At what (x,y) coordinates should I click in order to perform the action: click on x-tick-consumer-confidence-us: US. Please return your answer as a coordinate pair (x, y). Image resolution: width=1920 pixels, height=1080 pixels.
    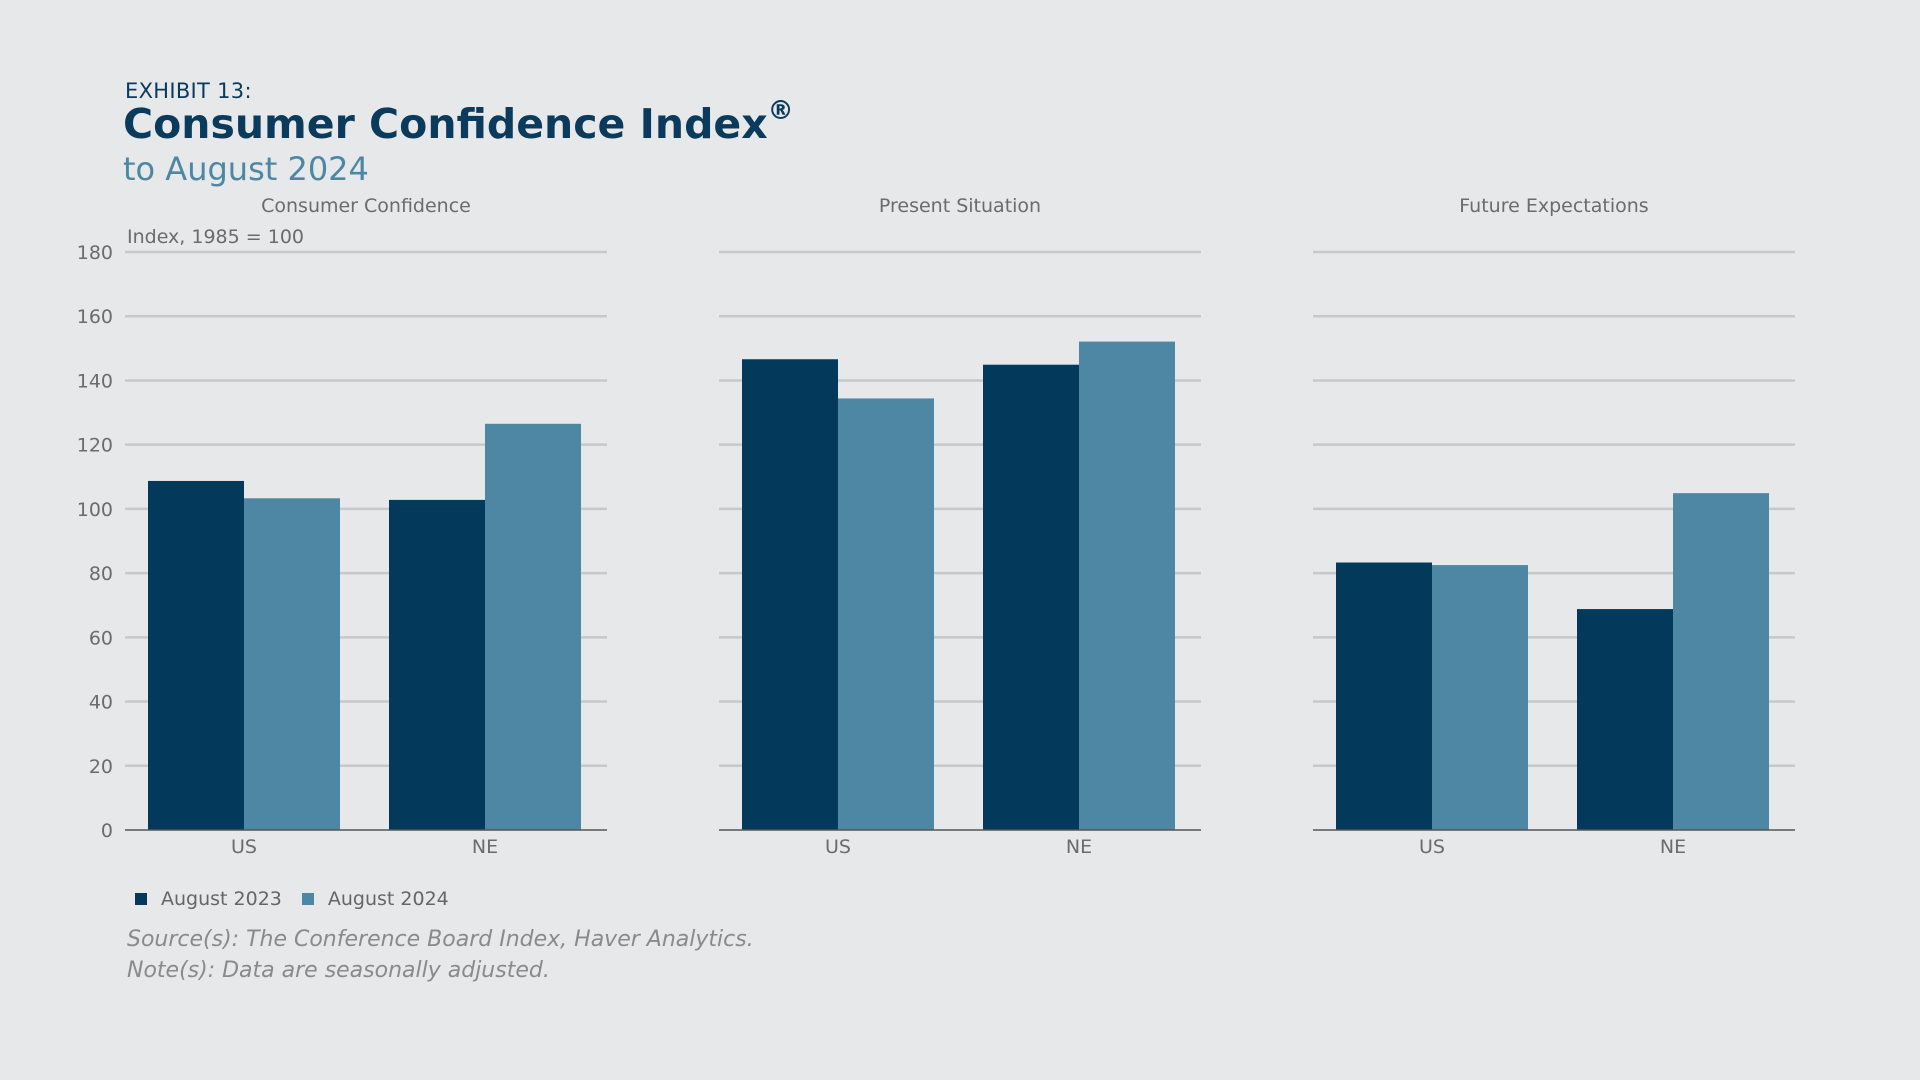
    Looking at the image, I should click on (244, 847).